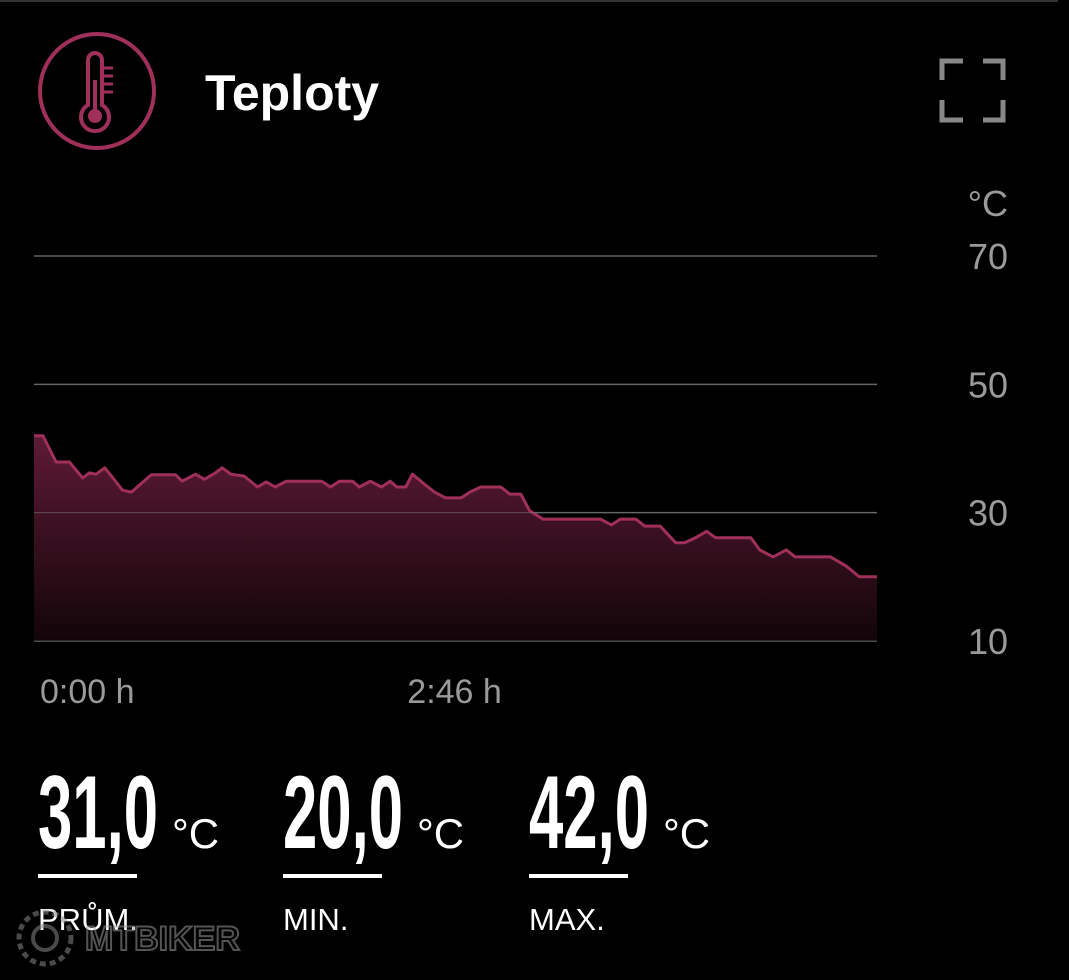 The width and height of the screenshot is (1069, 980). I want to click on watermark: MTBIKER, so click(128, 938).